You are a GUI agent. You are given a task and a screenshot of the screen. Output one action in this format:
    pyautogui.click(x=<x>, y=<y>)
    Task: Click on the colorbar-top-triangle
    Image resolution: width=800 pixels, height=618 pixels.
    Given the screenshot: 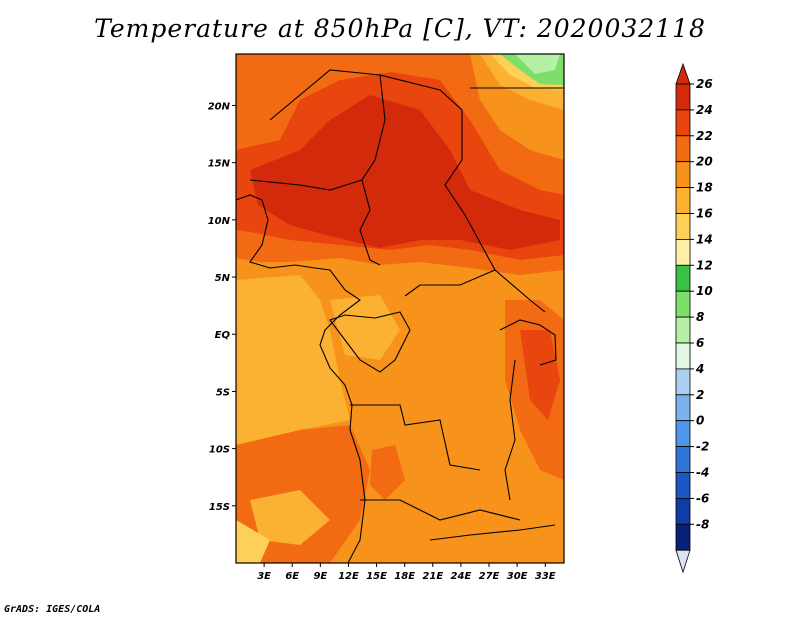 What is the action you would take?
    pyautogui.click(x=683, y=73)
    